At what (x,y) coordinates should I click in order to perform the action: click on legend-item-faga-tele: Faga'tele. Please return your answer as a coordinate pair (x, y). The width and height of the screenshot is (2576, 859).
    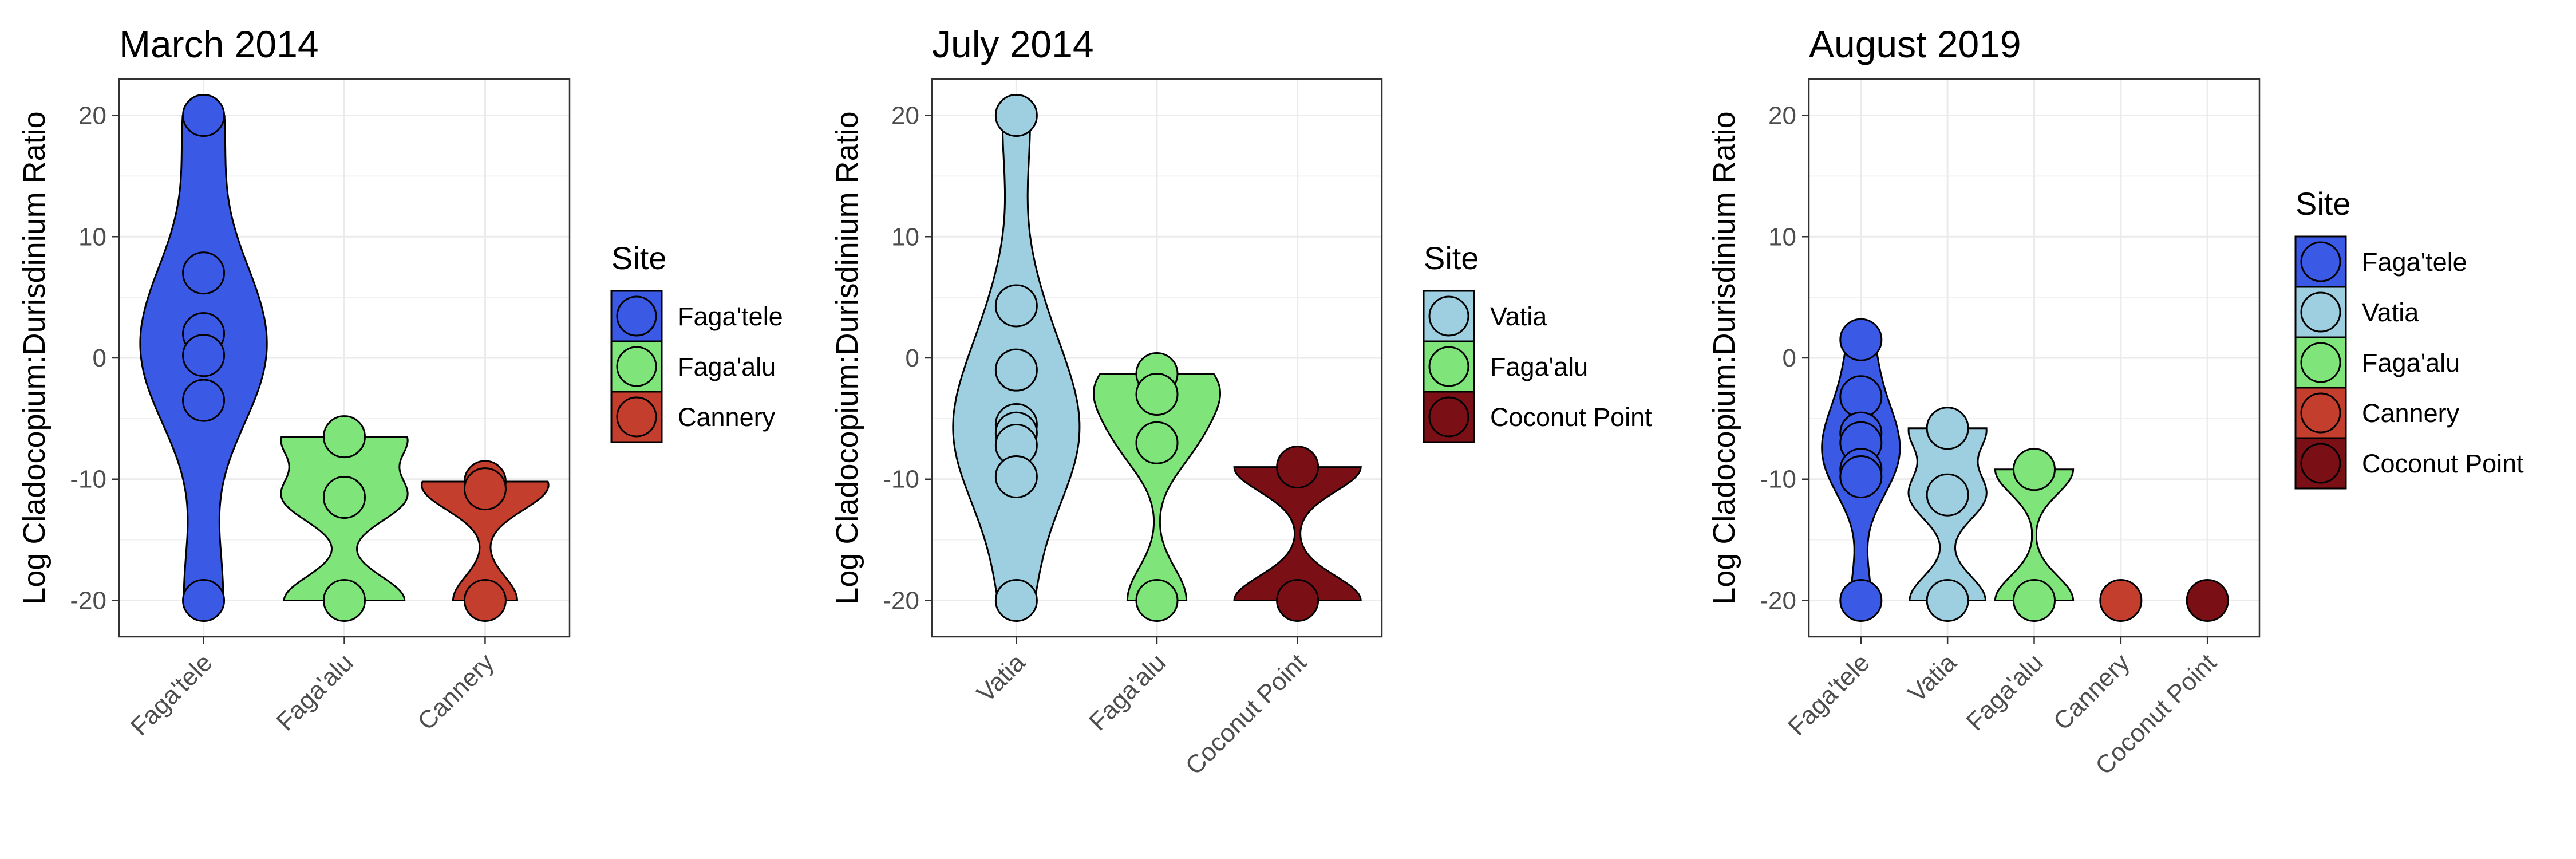
    Looking at the image, I should click on (696, 316).